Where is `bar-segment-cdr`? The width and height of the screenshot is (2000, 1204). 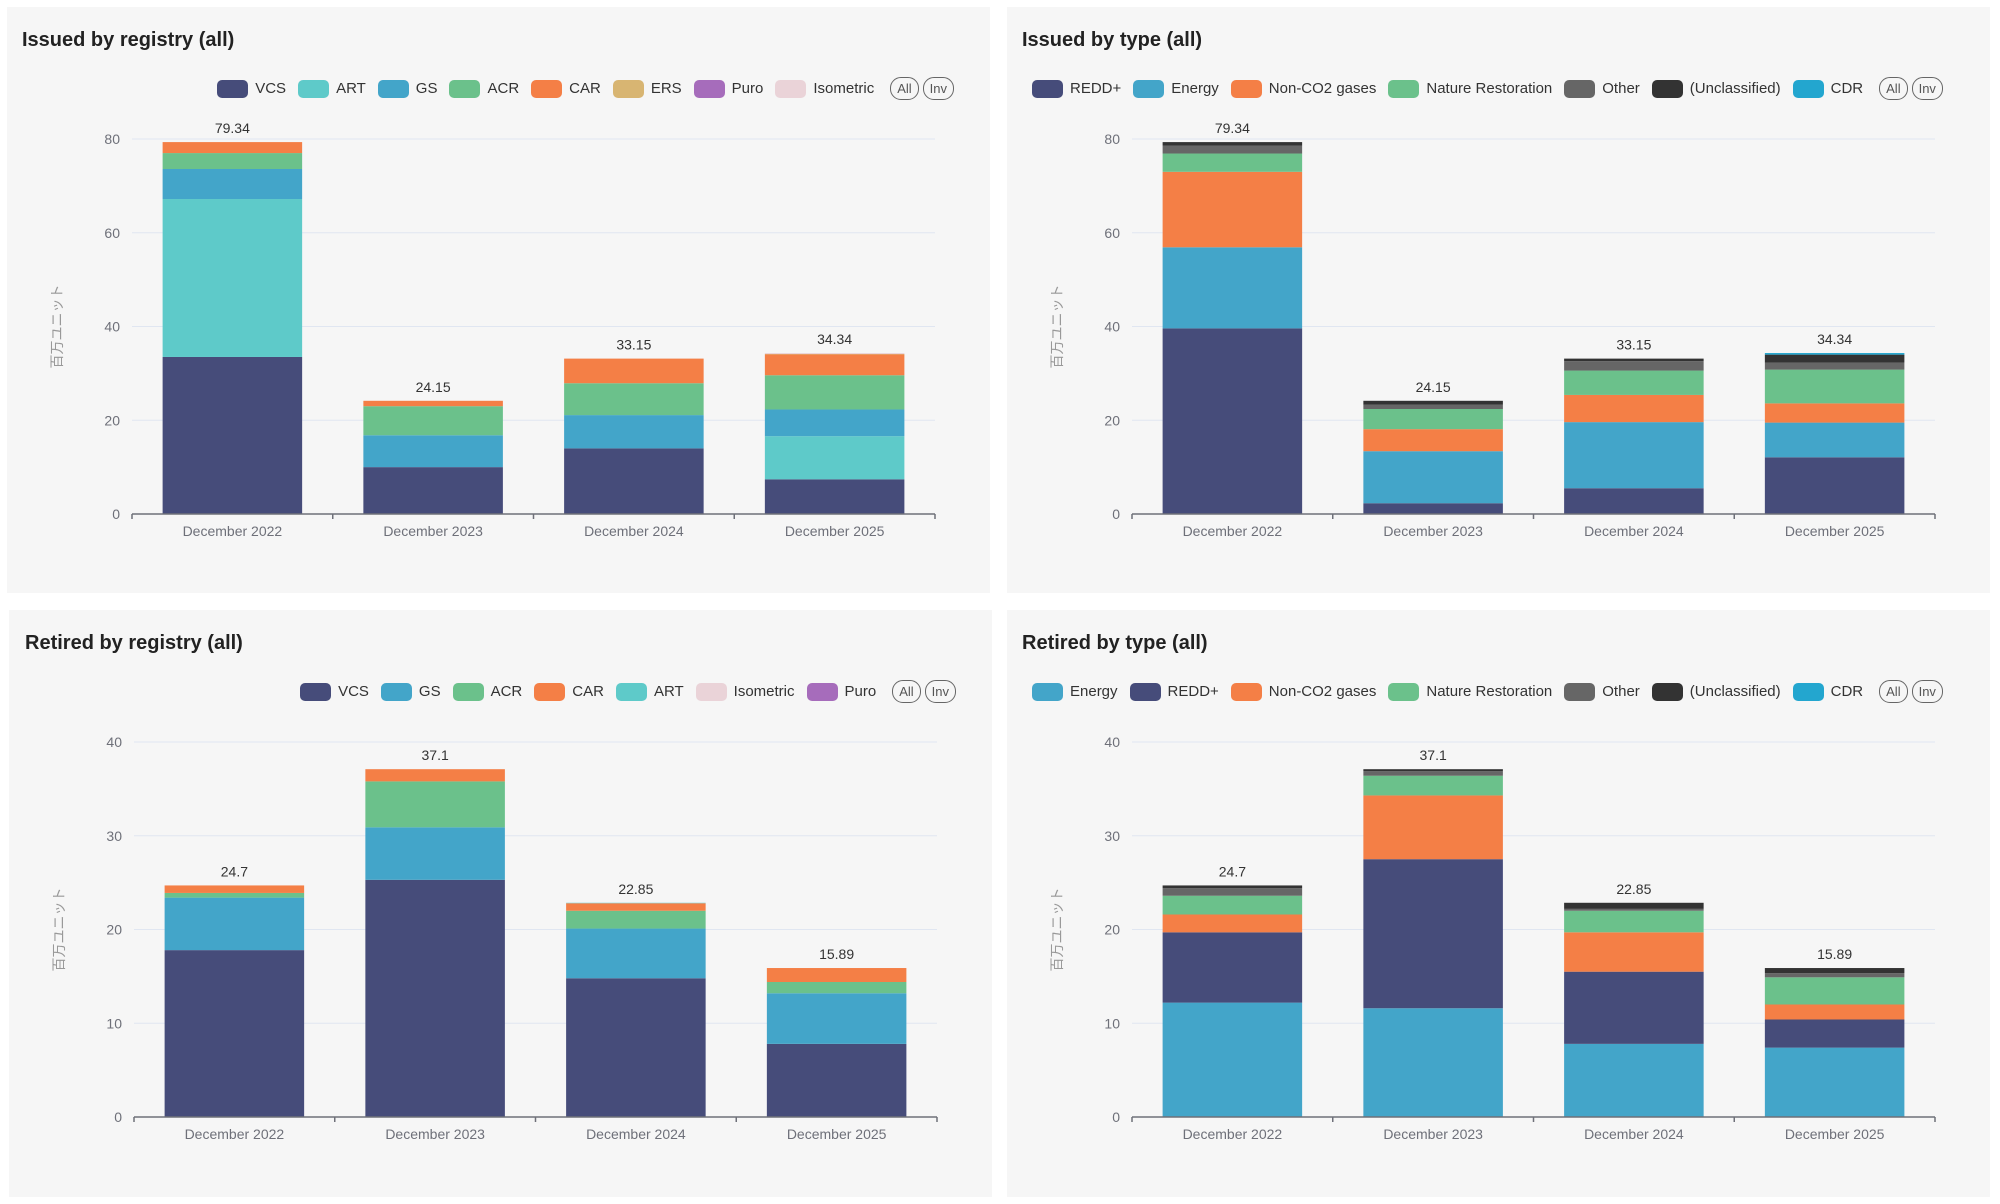
bar-segment-cdr is located at coordinates (1834, 354).